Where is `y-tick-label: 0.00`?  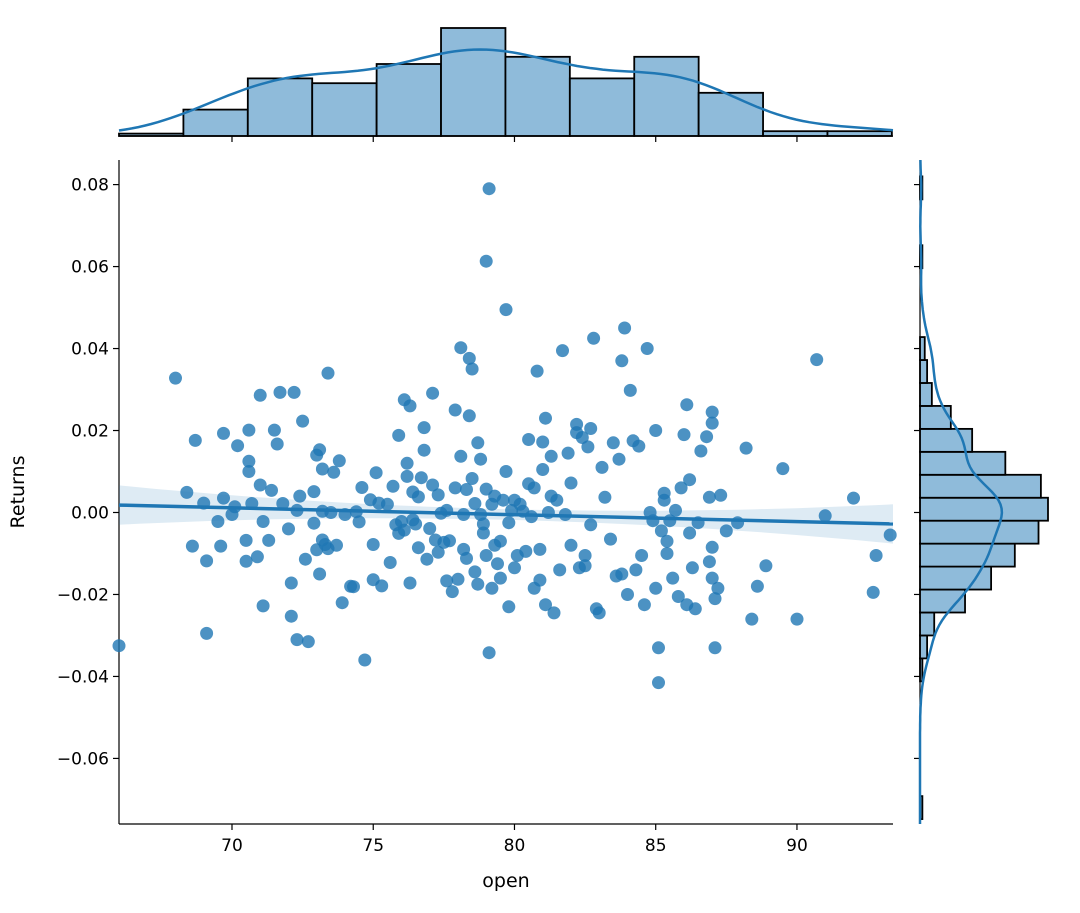 y-tick-label: 0.00 is located at coordinates (90, 513).